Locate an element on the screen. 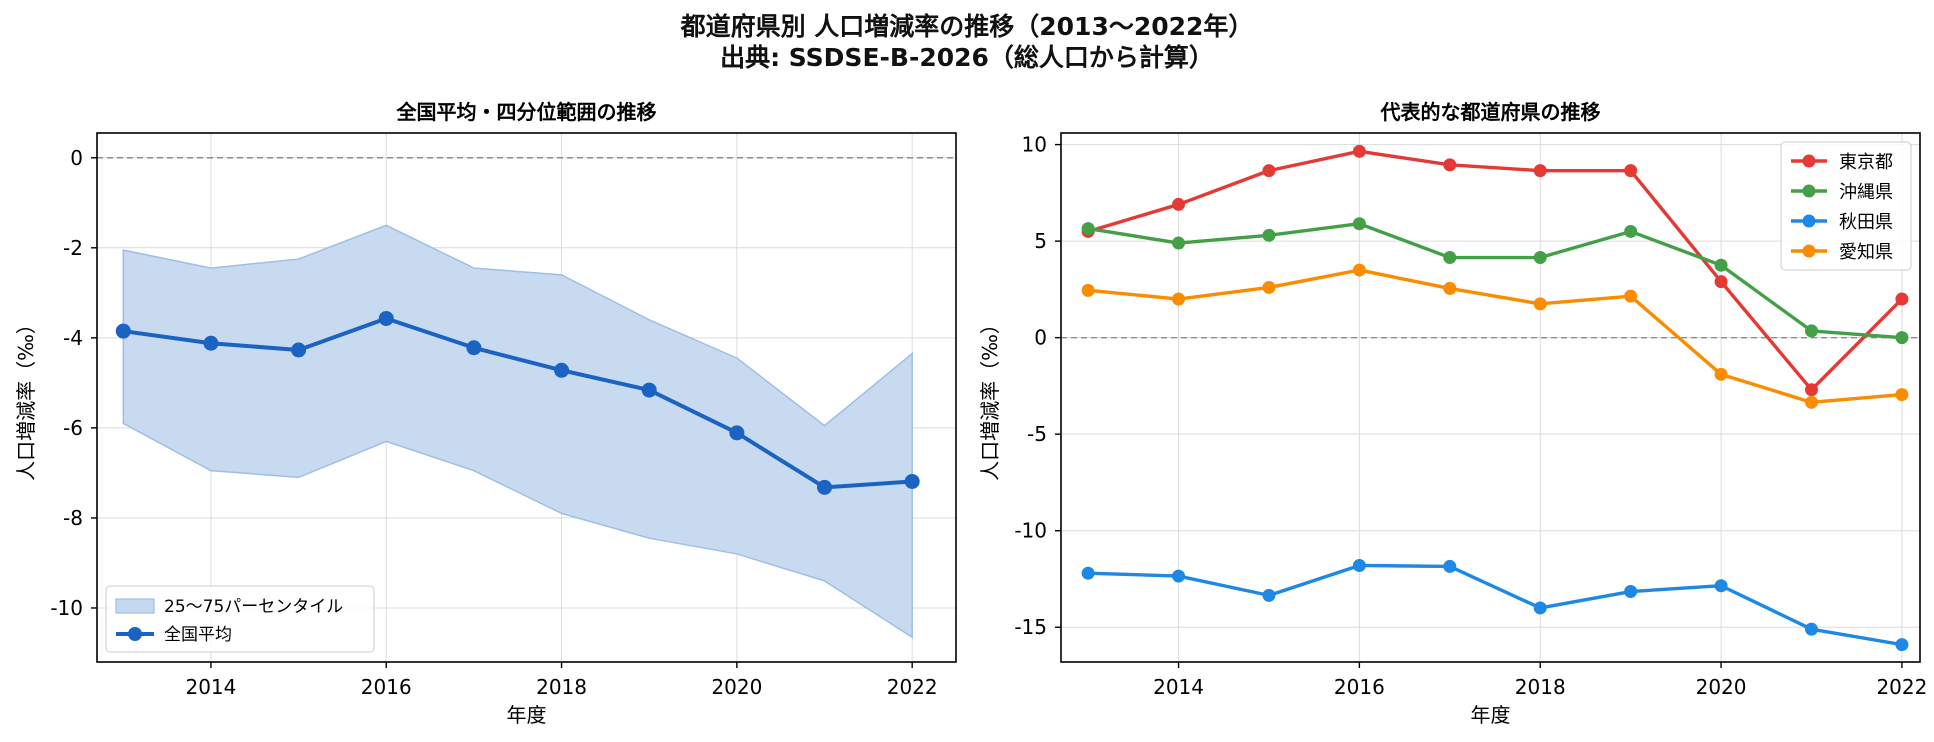 This screenshot has height=742, width=1934. chart2-y-tick-label: 0 is located at coordinates (1040, 338).